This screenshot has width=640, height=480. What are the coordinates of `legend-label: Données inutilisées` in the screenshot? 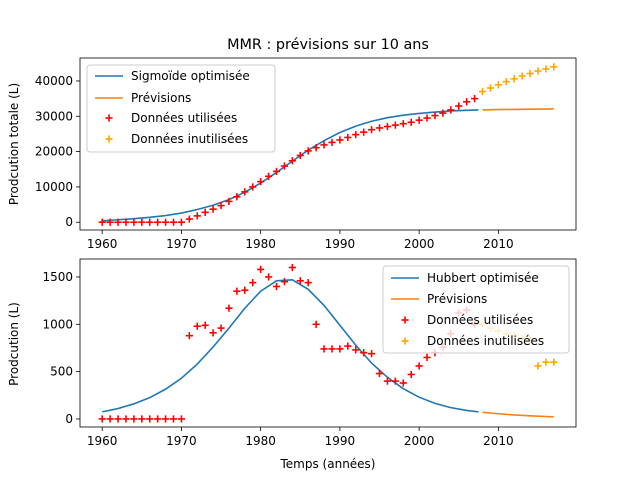 It's located at (189, 139).